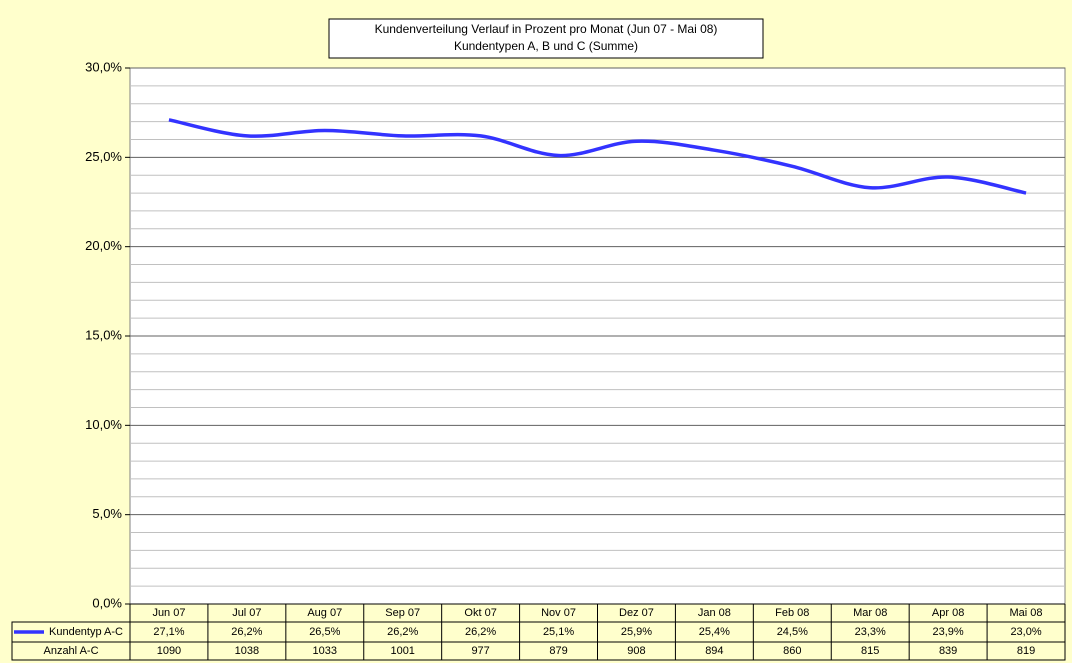 The image size is (1072, 663). What do you see at coordinates (1026, 613) in the screenshot?
I see `x-tick-label: Mai 08` at bounding box center [1026, 613].